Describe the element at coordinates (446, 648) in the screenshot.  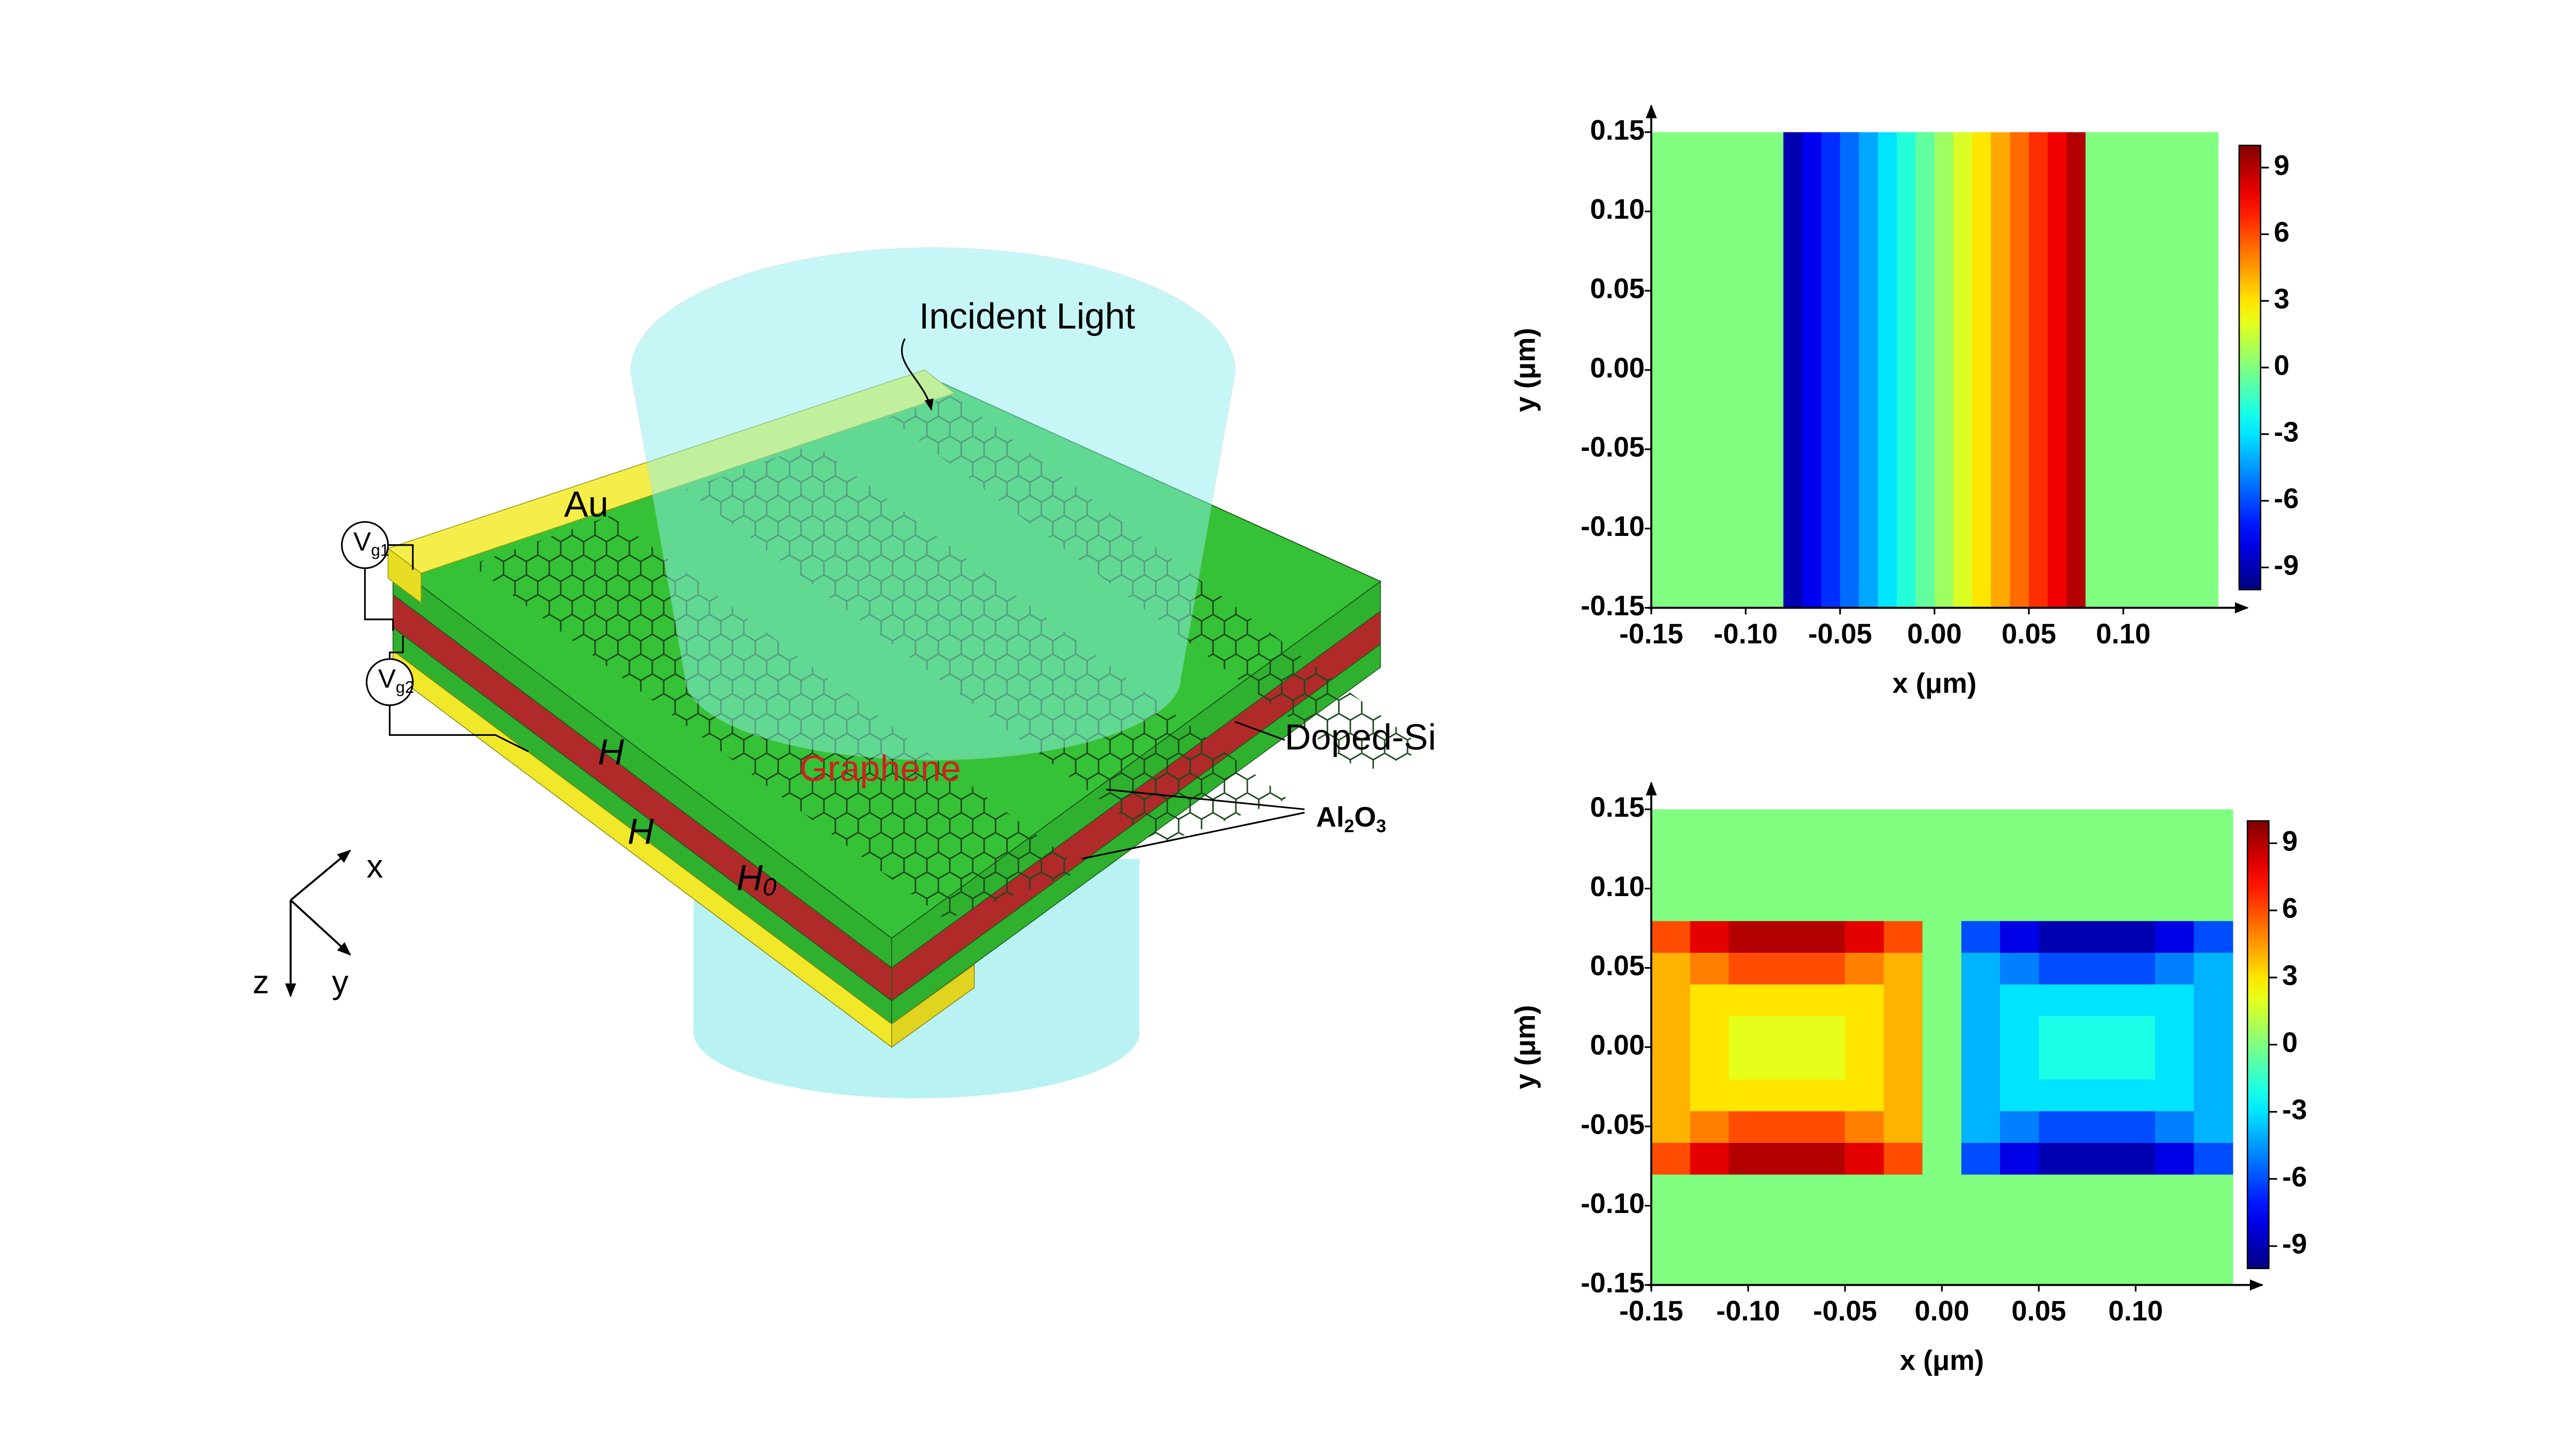
I see `wire` at that location.